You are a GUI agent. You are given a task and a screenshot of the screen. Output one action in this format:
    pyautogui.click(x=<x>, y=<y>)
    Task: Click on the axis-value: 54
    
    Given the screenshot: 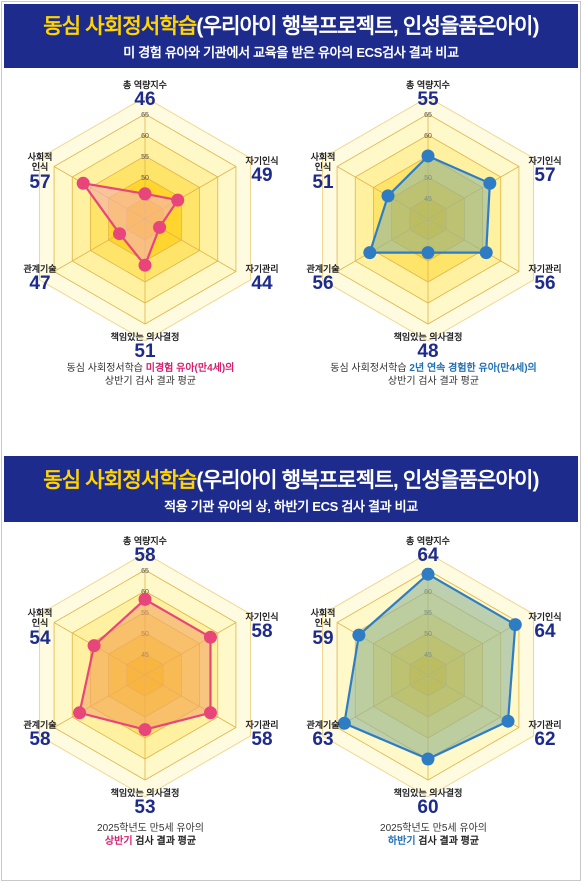 What is the action you would take?
    pyautogui.click(x=40, y=638)
    